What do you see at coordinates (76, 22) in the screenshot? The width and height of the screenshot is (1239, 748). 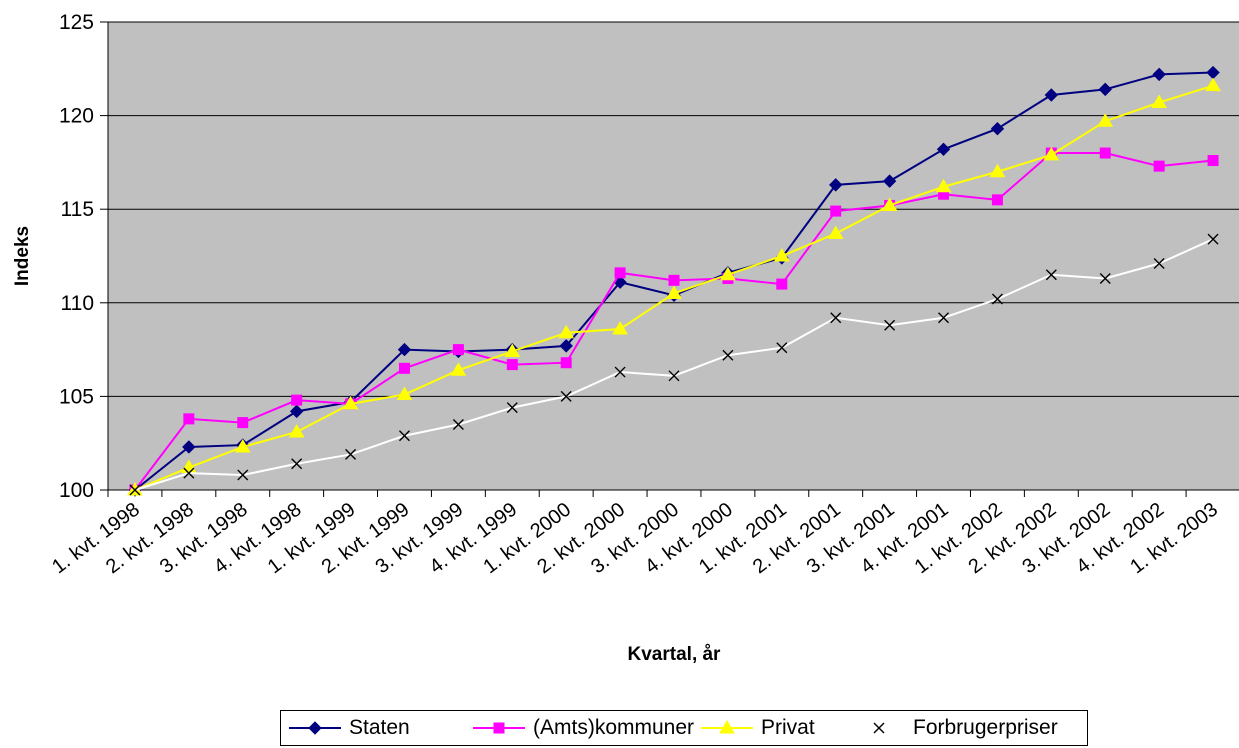 I see `y-tick-label: 125` at bounding box center [76, 22].